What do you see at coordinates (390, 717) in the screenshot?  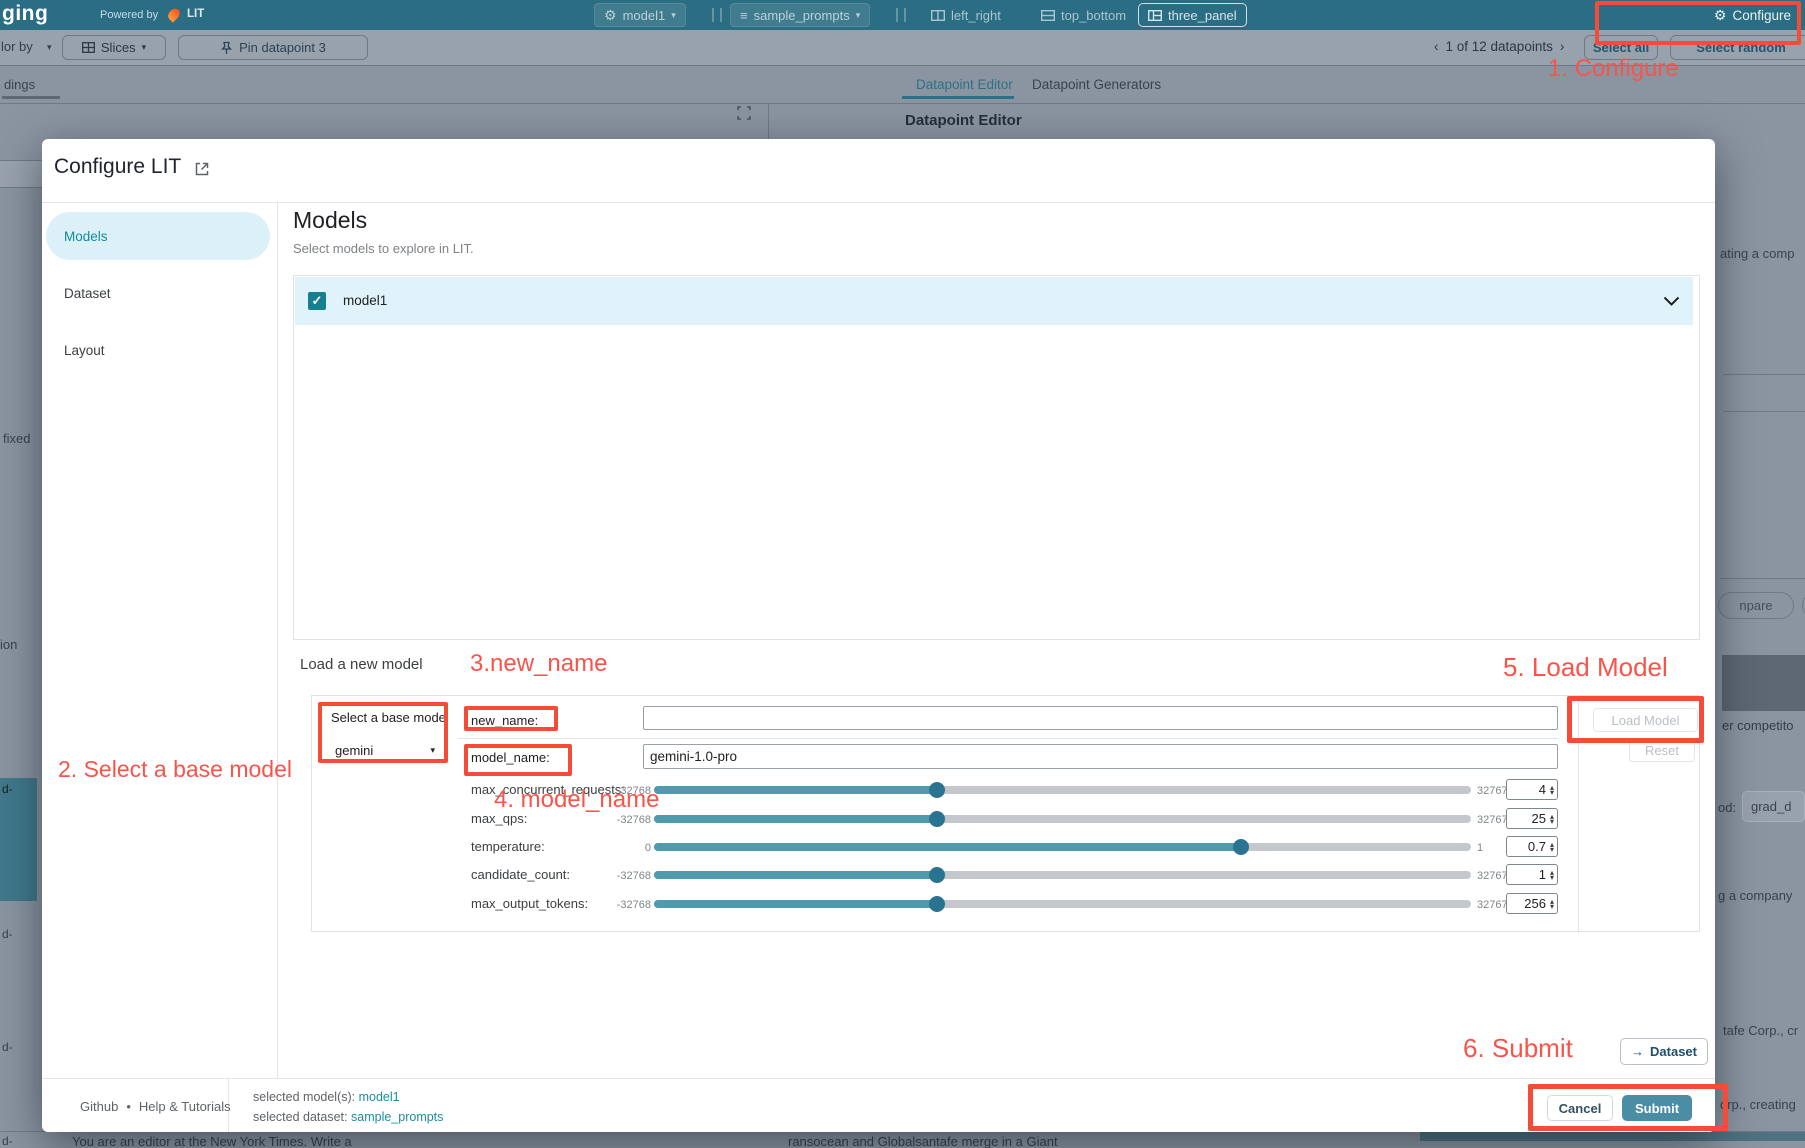 I see `base-model-label: Select a base model` at bounding box center [390, 717].